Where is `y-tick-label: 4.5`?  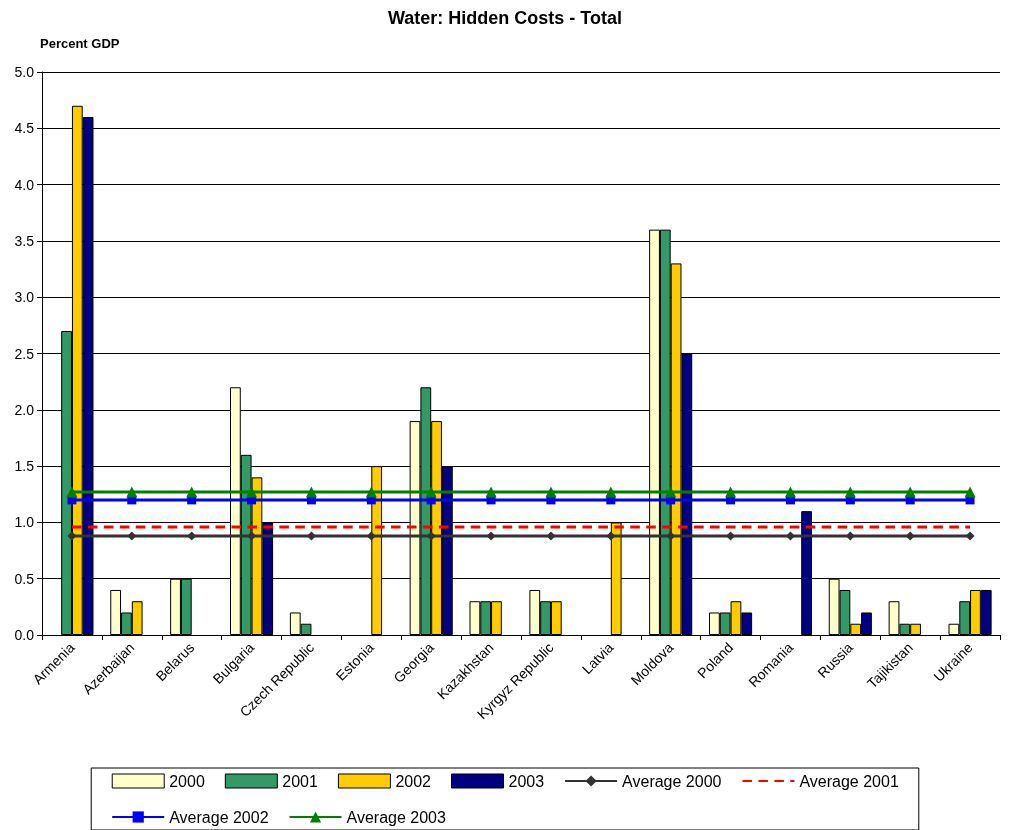
y-tick-label: 4.5 is located at coordinates (24, 128).